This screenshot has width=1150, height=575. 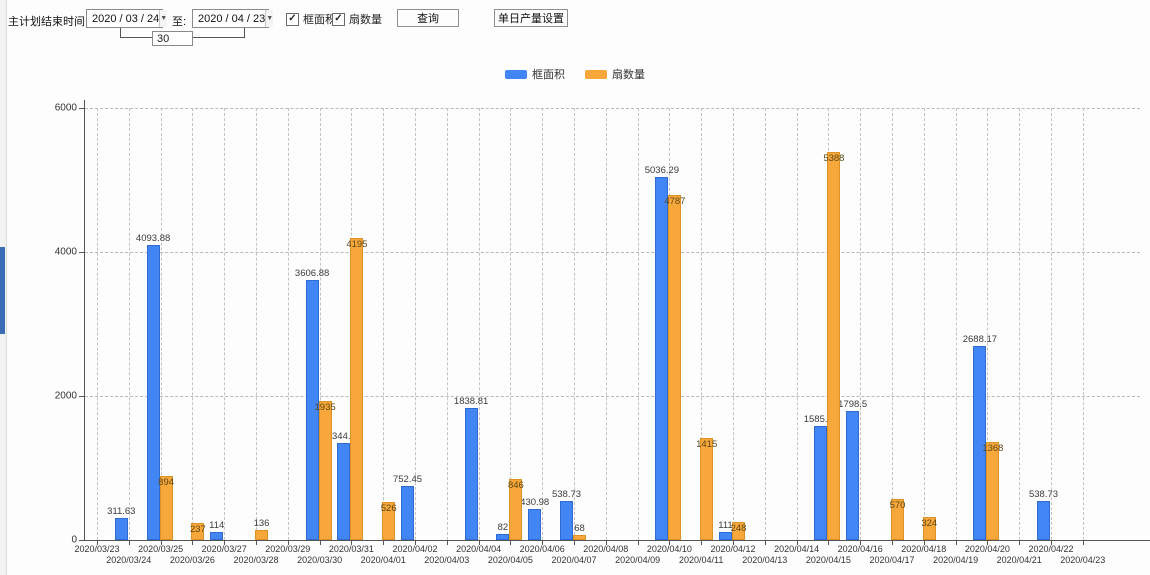 I want to click on bar-value-label: 570, so click(x=897, y=505).